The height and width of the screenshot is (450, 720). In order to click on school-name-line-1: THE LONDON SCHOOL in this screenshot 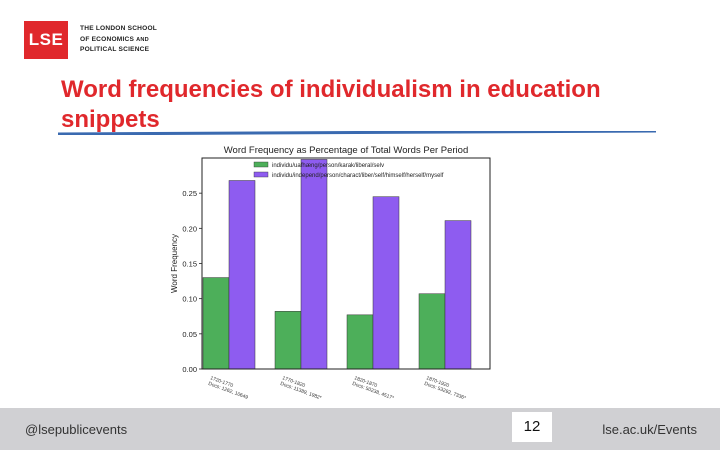, I will do `click(119, 28)`.